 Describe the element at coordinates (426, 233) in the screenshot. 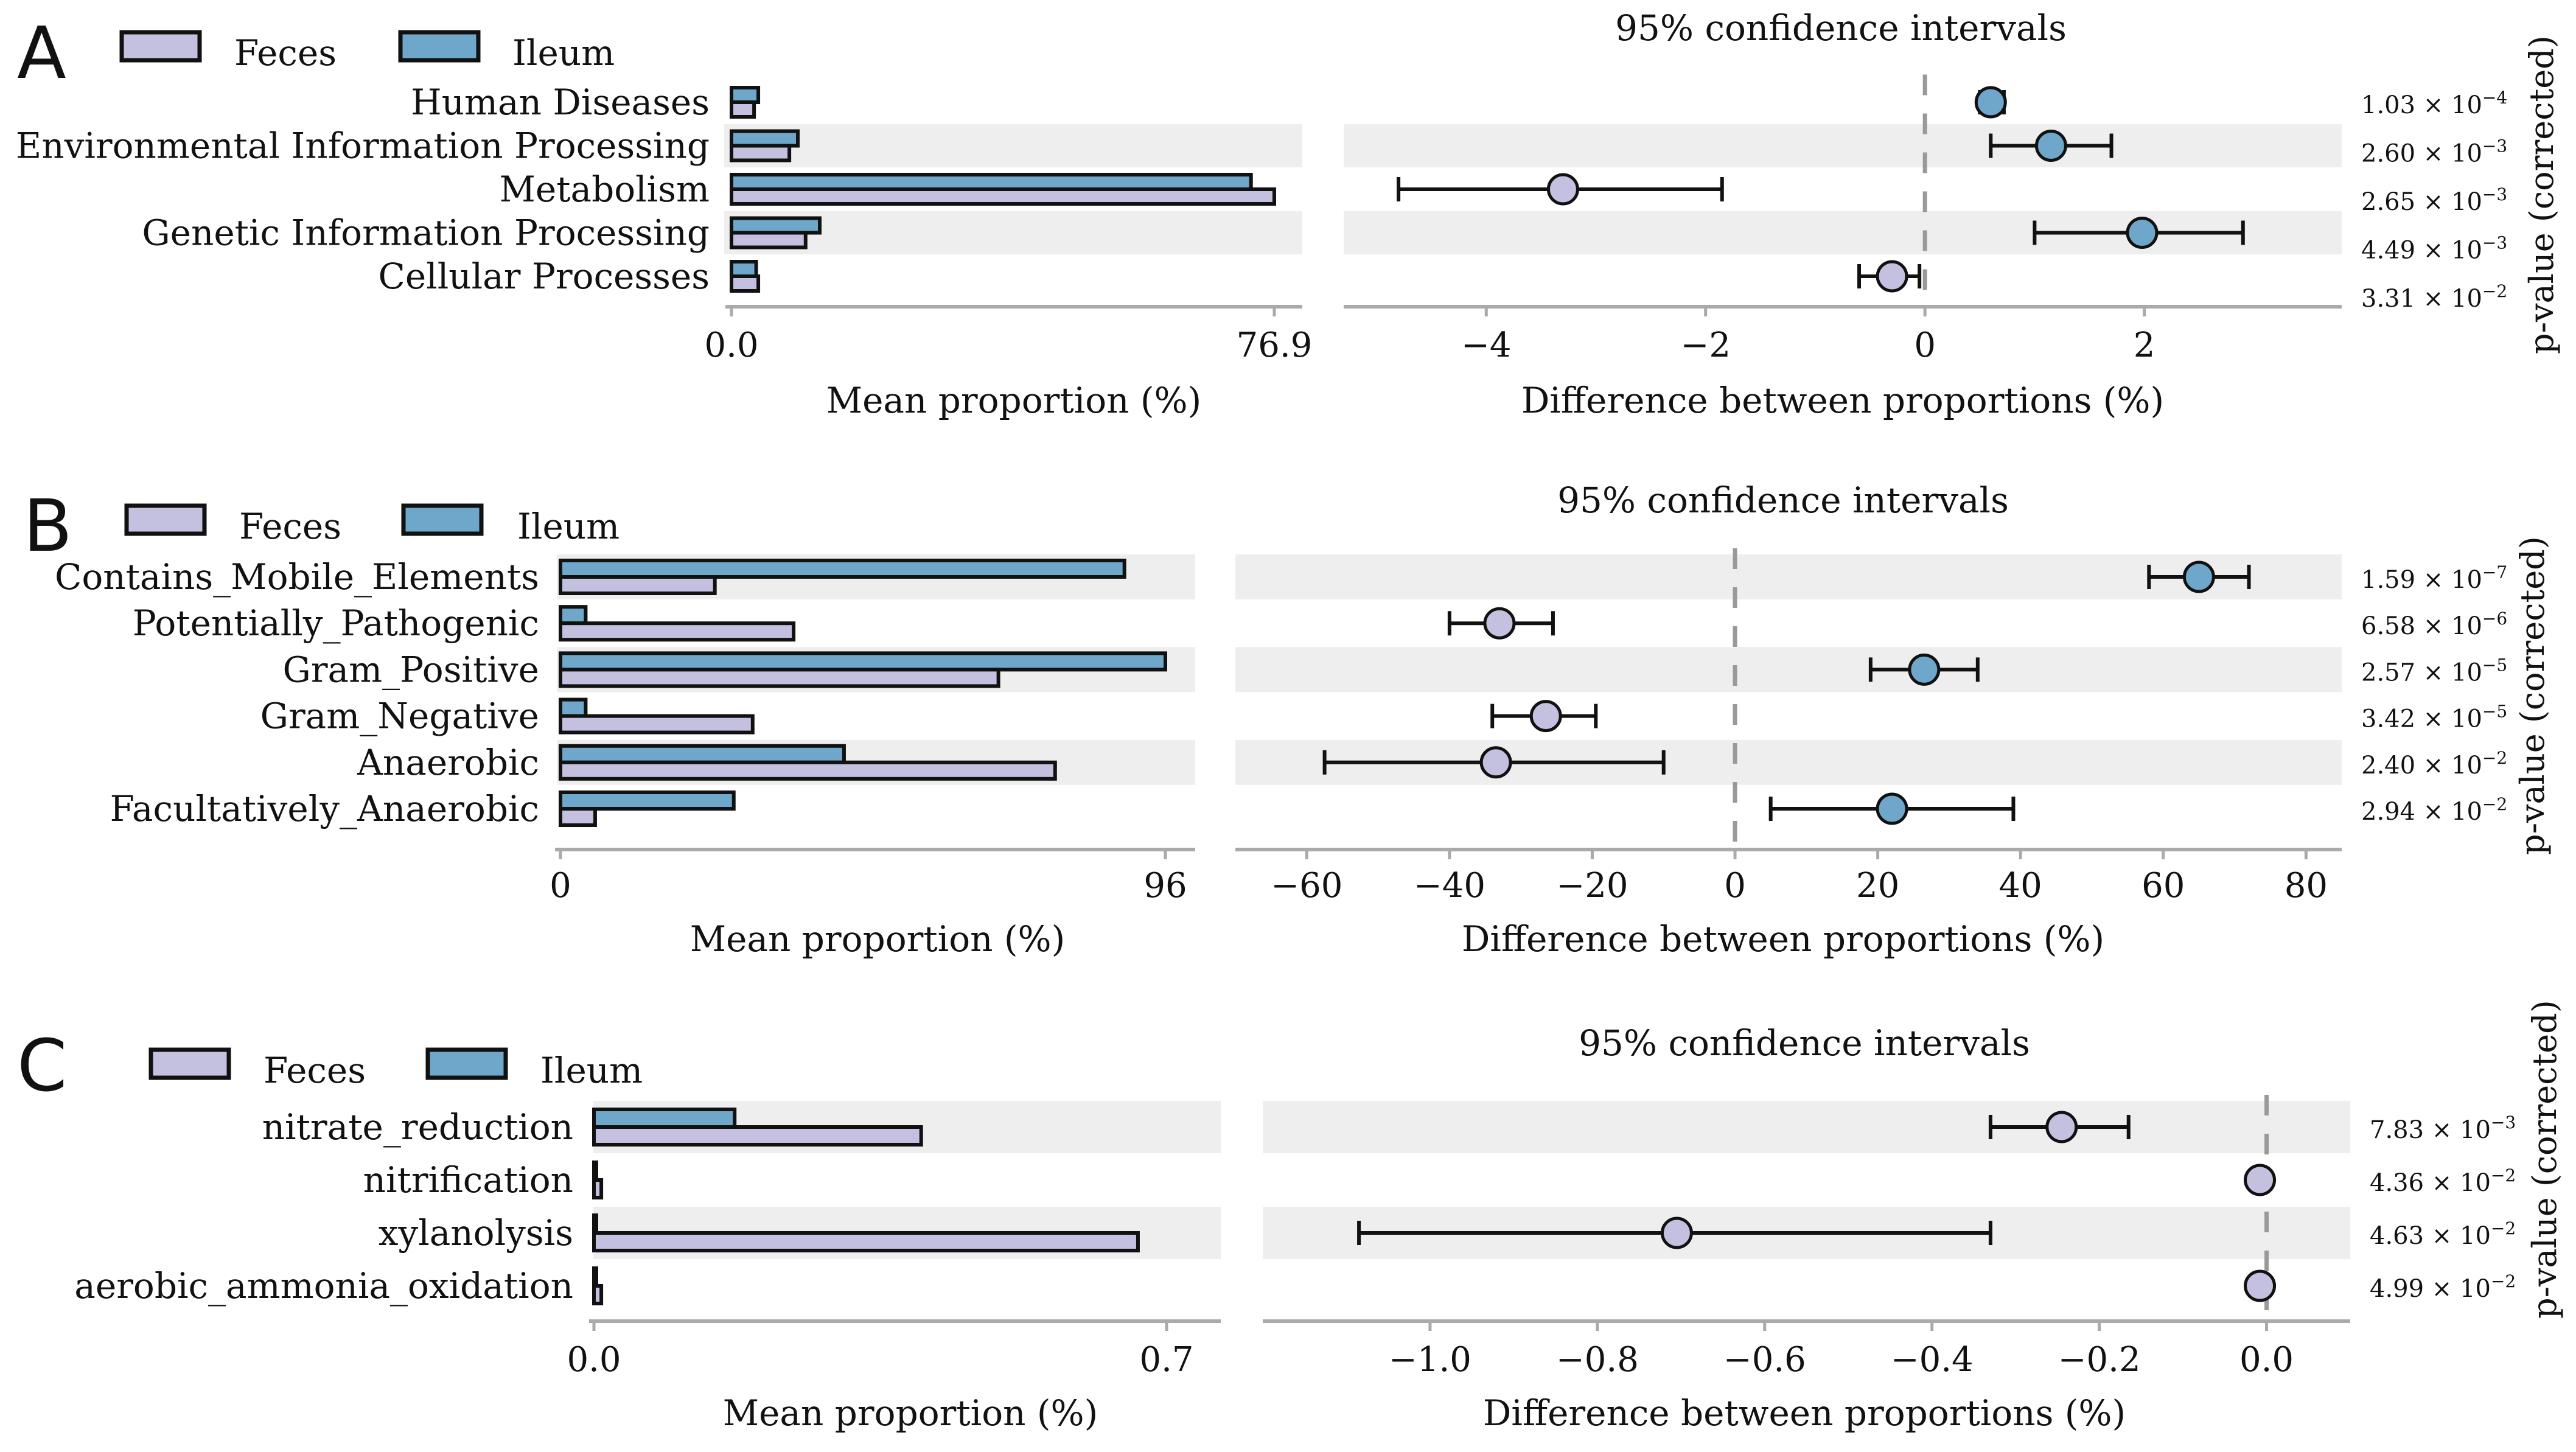

I see `category-label: Genetic Information Processing` at that location.